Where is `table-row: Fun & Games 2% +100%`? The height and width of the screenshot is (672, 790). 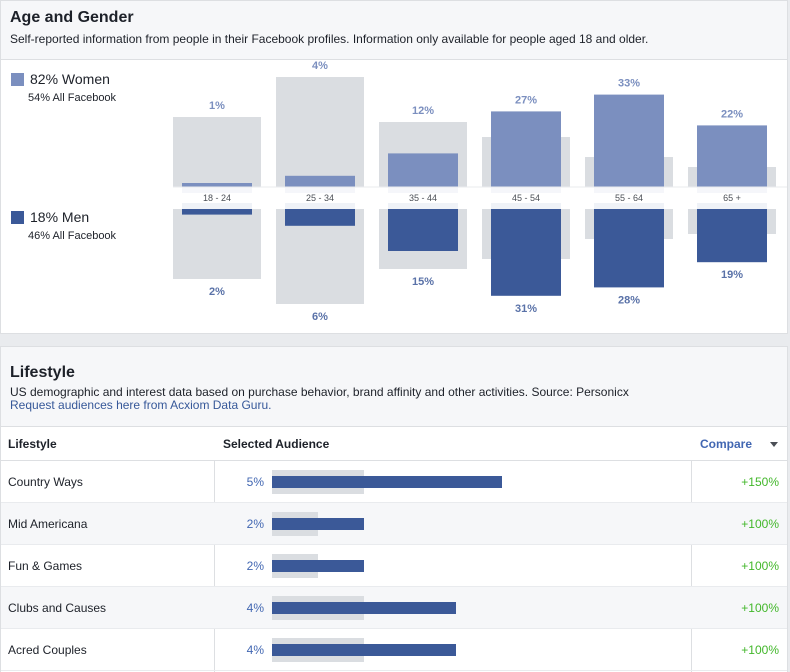 table-row: Fun & Games 2% +100% is located at coordinates (394, 566).